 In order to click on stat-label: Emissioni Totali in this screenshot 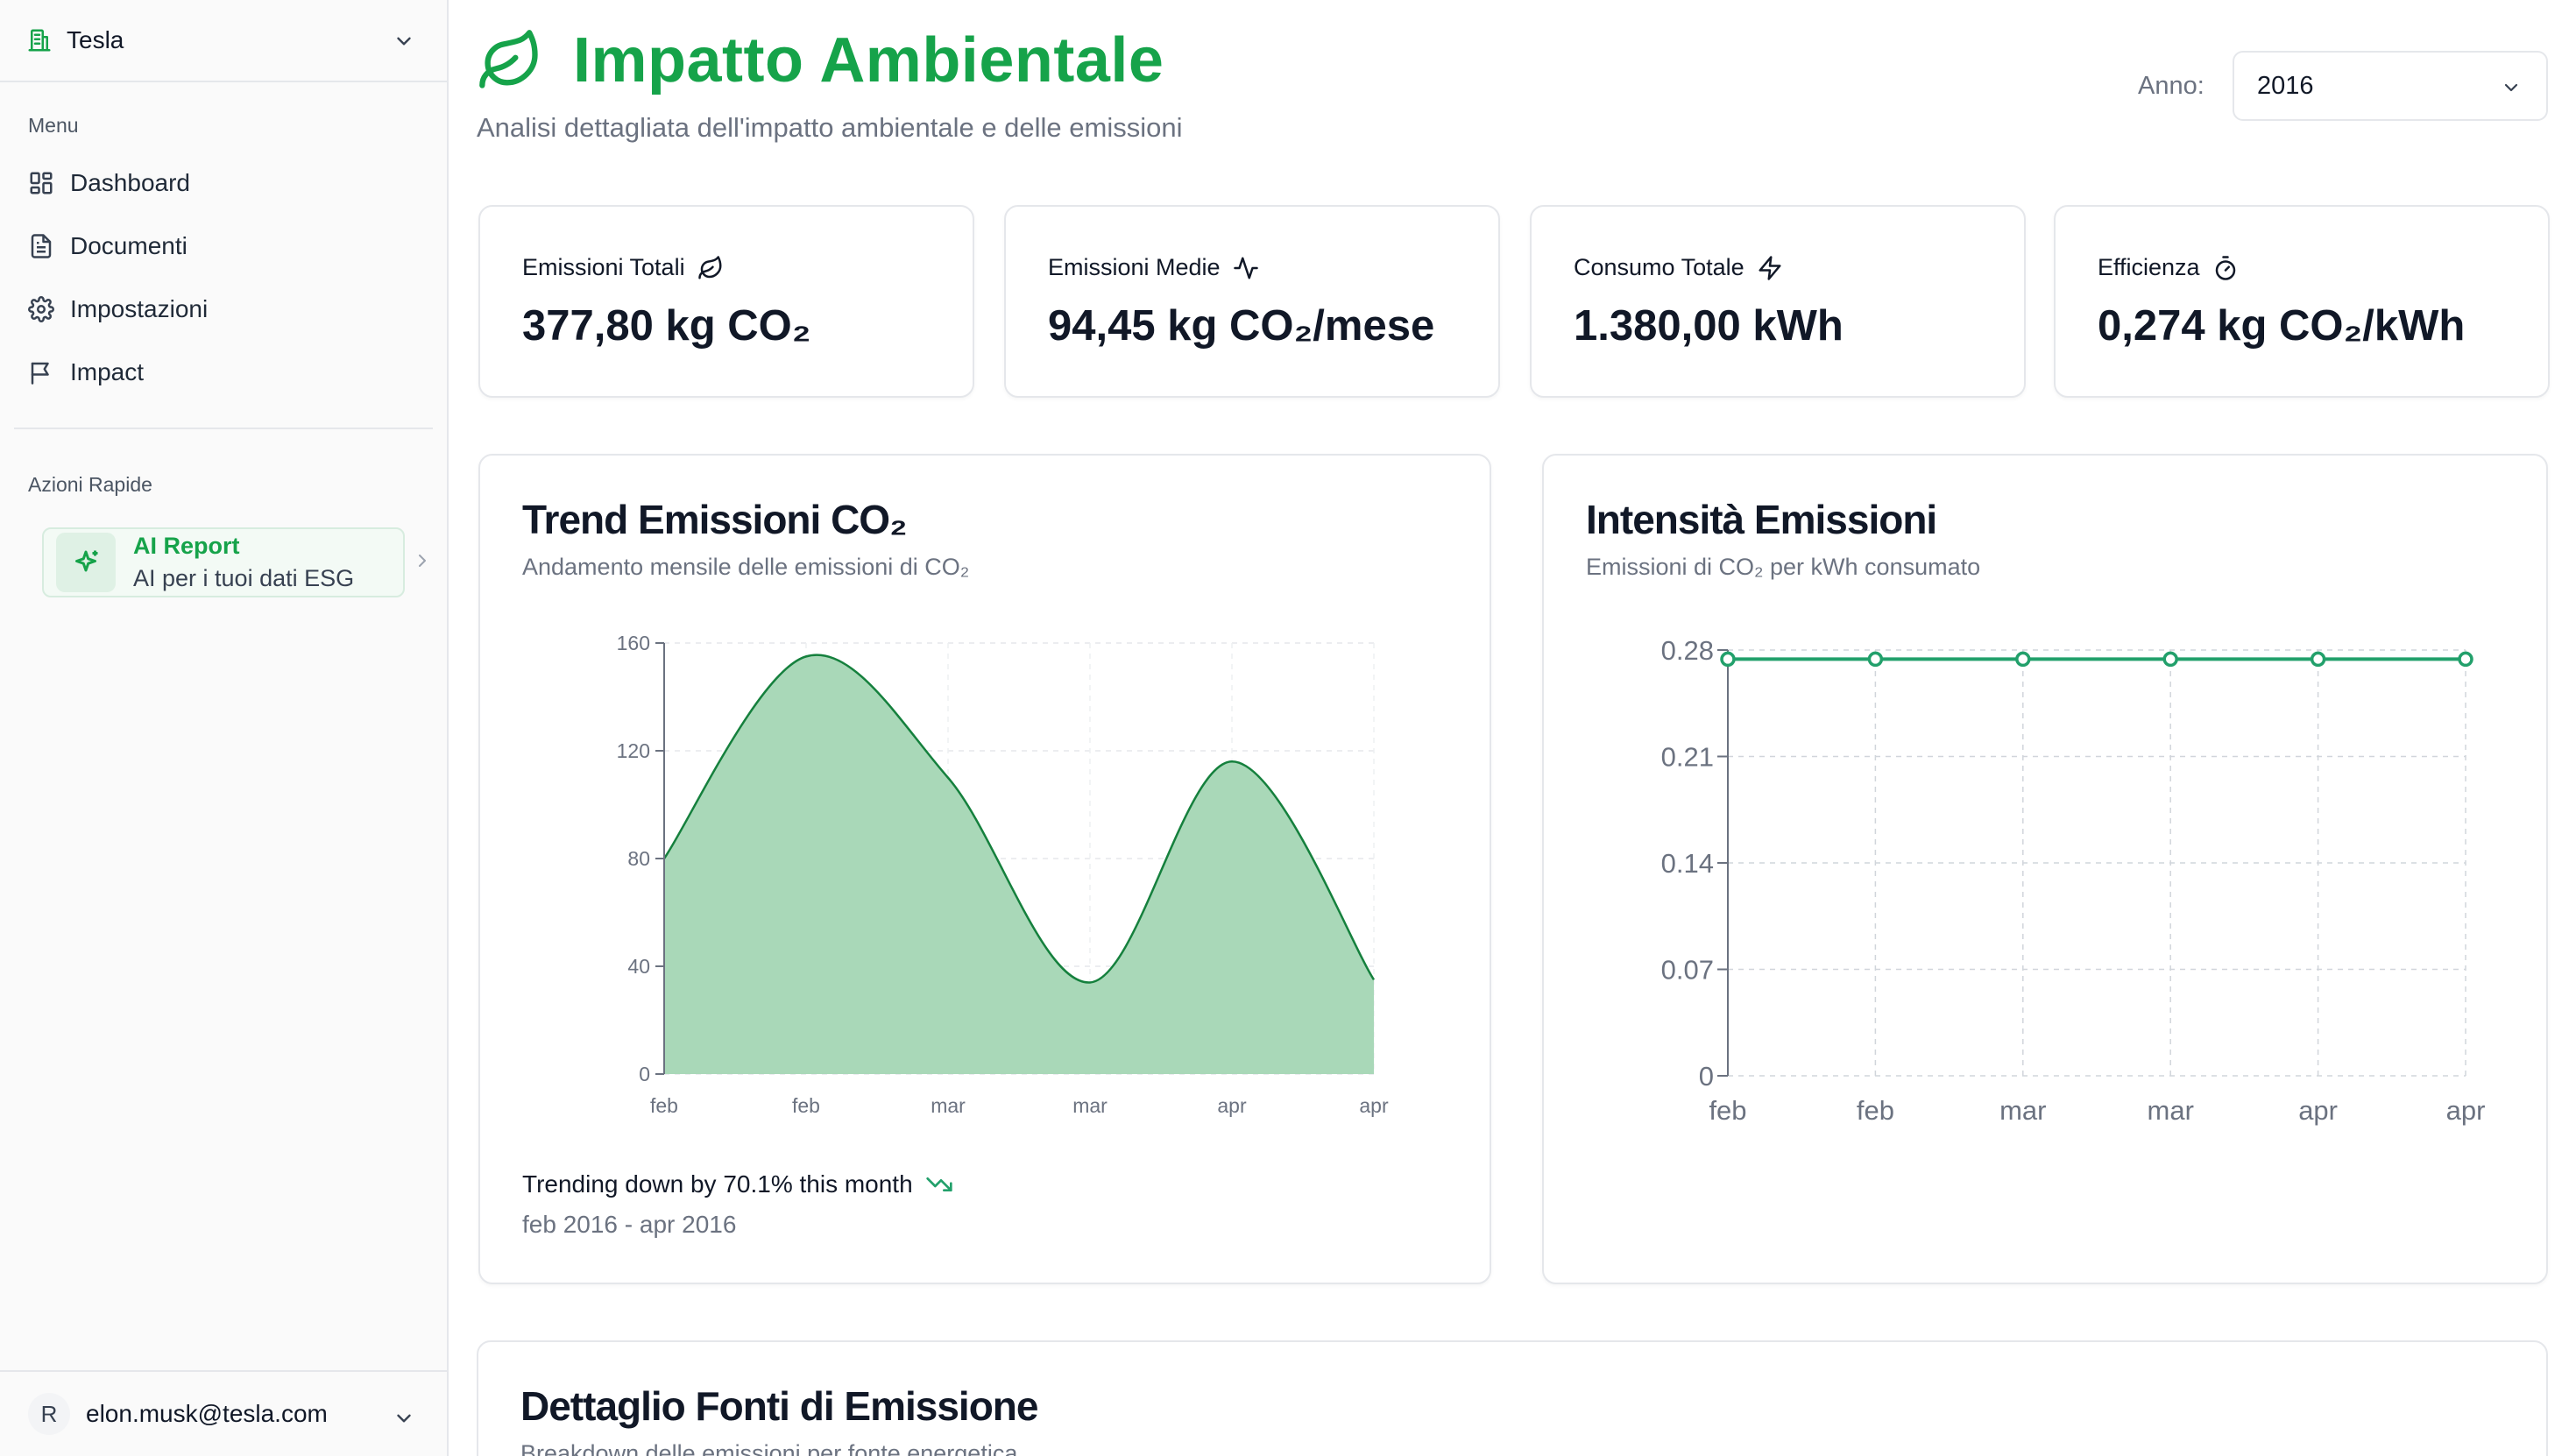, I will do `click(603, 267)`.